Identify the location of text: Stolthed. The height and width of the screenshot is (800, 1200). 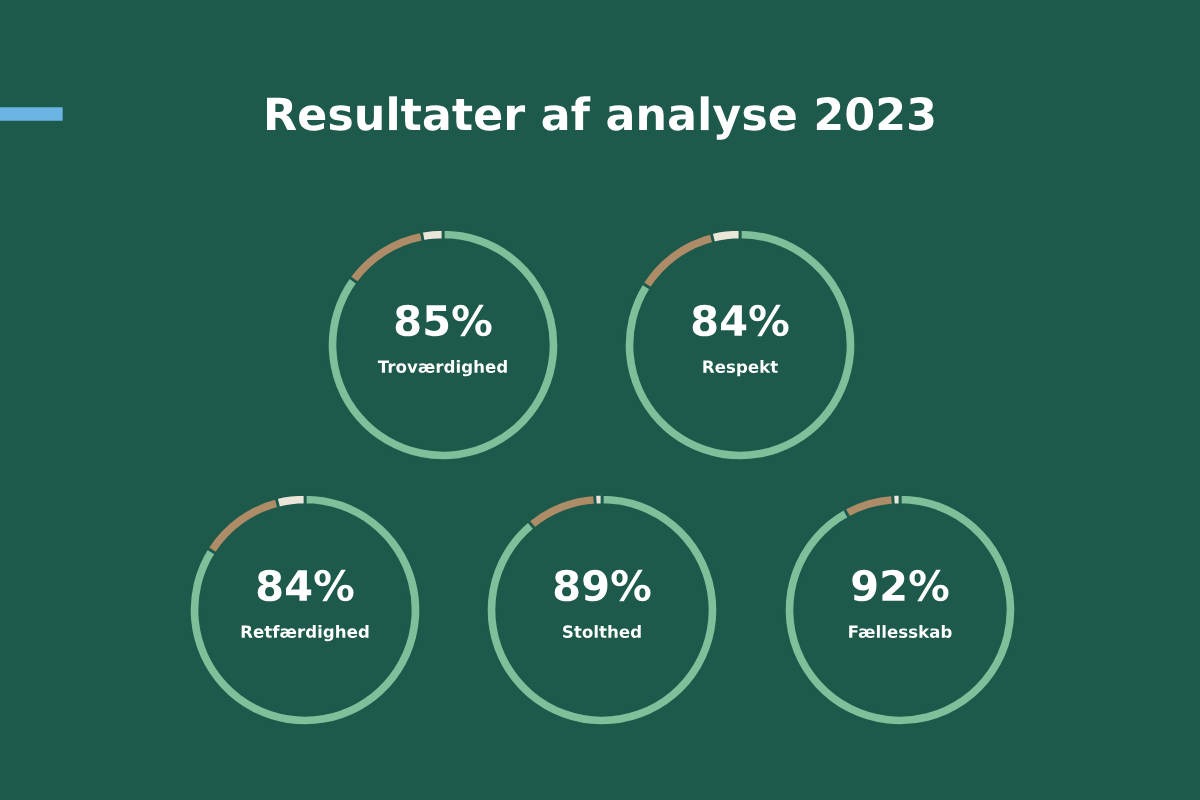
(602, 631).